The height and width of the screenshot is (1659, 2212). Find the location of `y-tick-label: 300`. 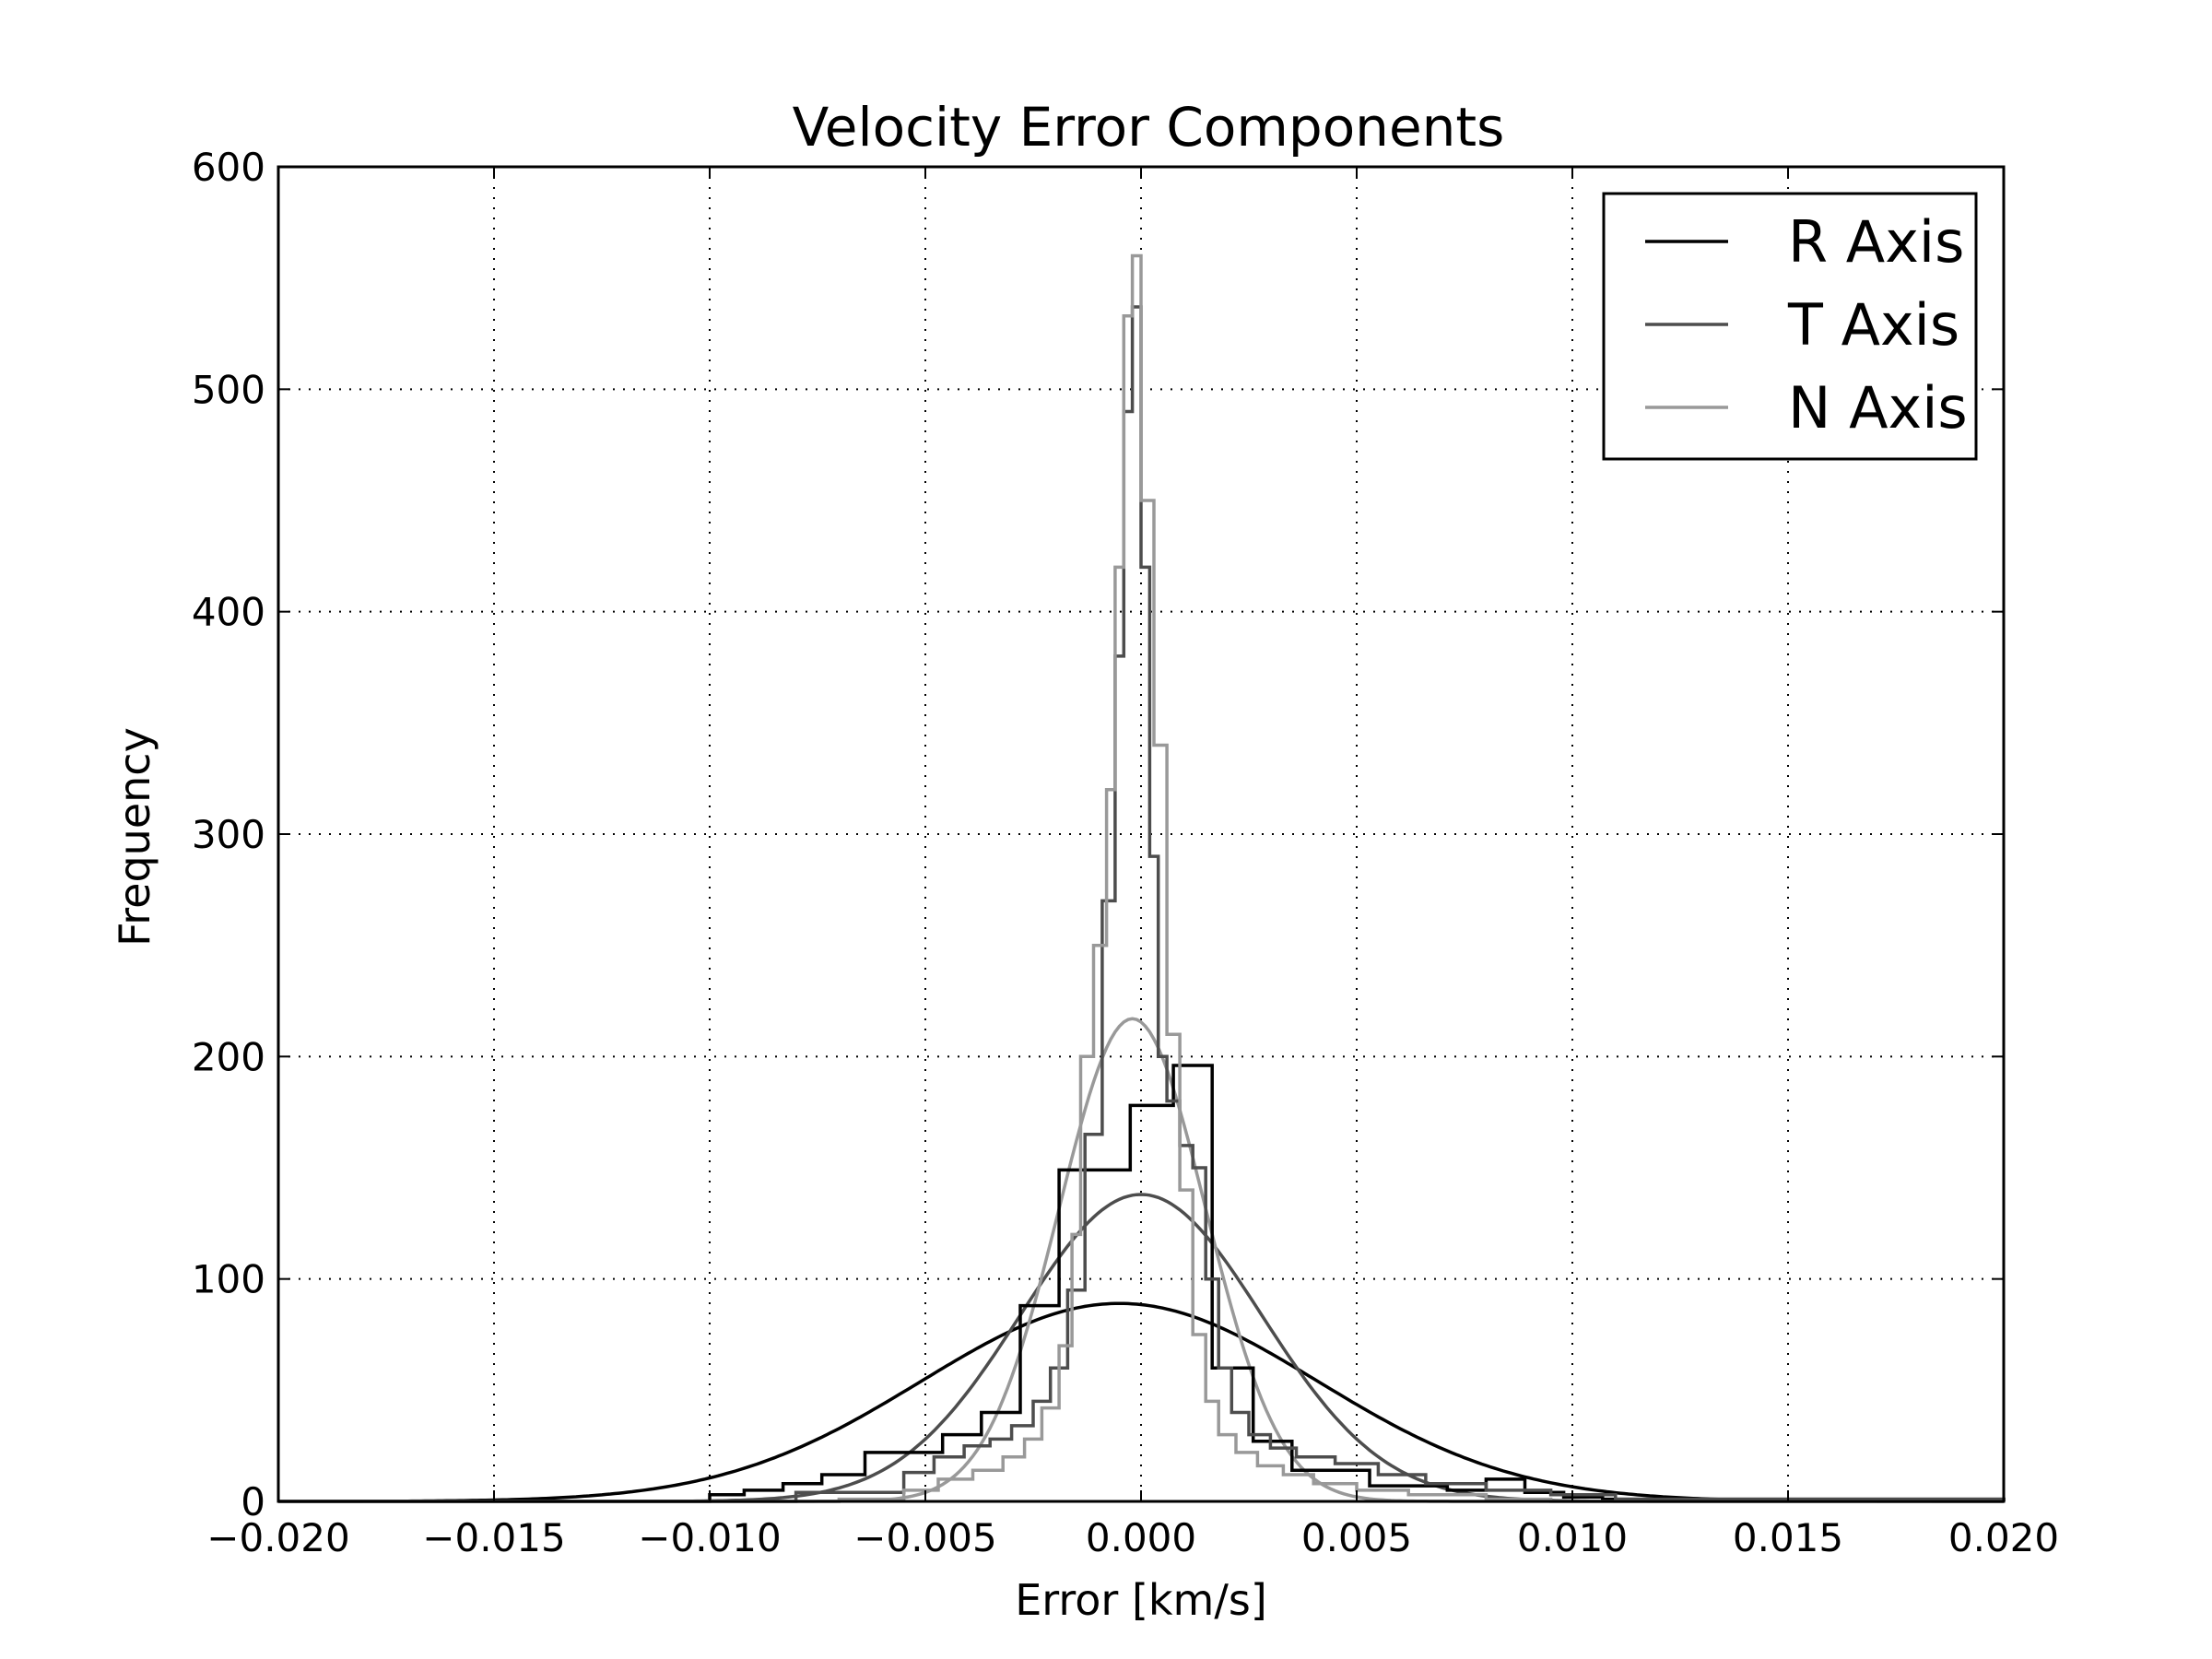

y-tick-label: 300 is located at coordinates (228, 834).